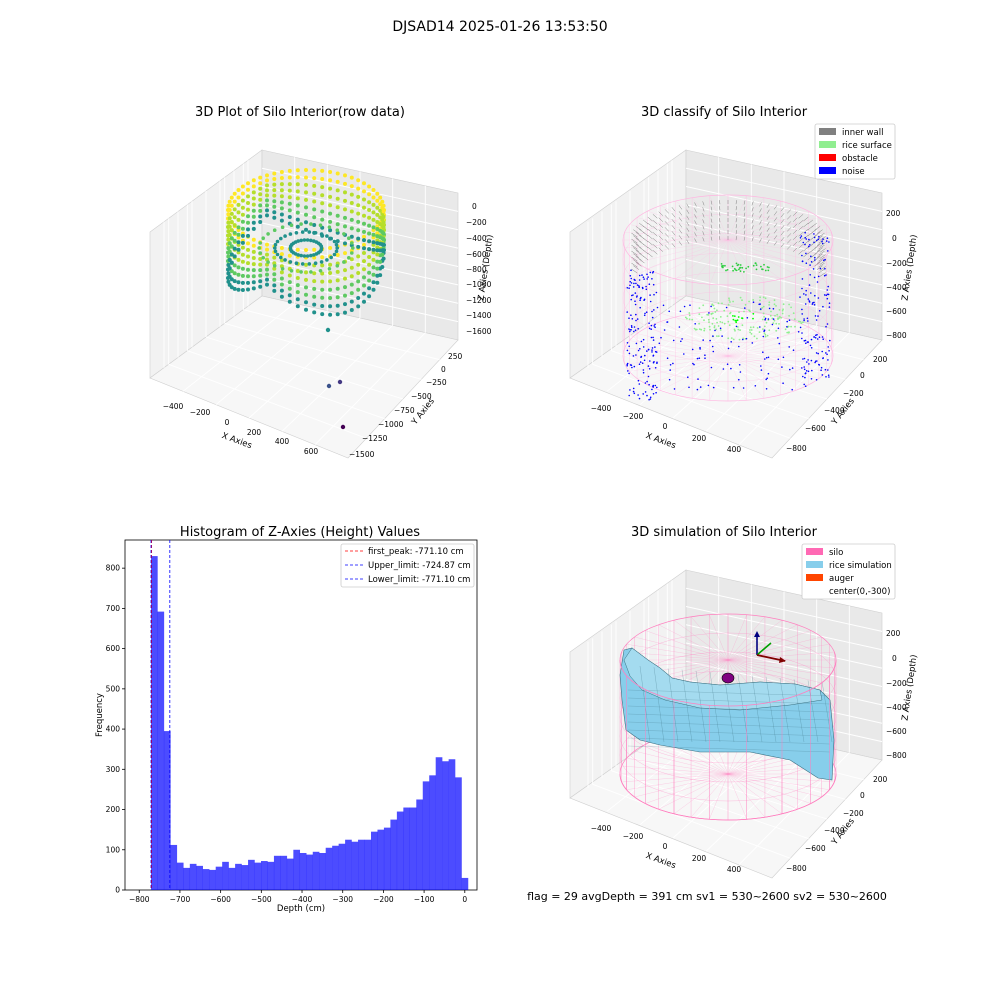 This screenshot has width=1000, height=1000. What do you see at coordinates (841, 579) in the screenshot?
I see `legend-label-auger: auger` at bounding box center [841, 579].